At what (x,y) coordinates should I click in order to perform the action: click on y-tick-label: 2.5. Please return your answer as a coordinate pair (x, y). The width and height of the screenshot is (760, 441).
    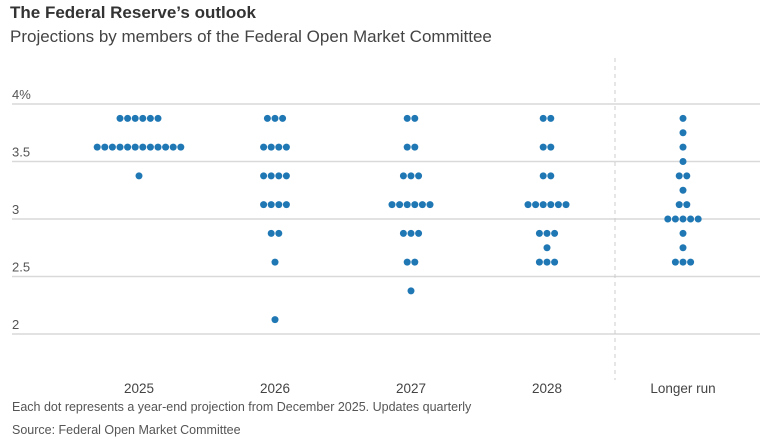
    Looking at the image, I should click on (21, 267).